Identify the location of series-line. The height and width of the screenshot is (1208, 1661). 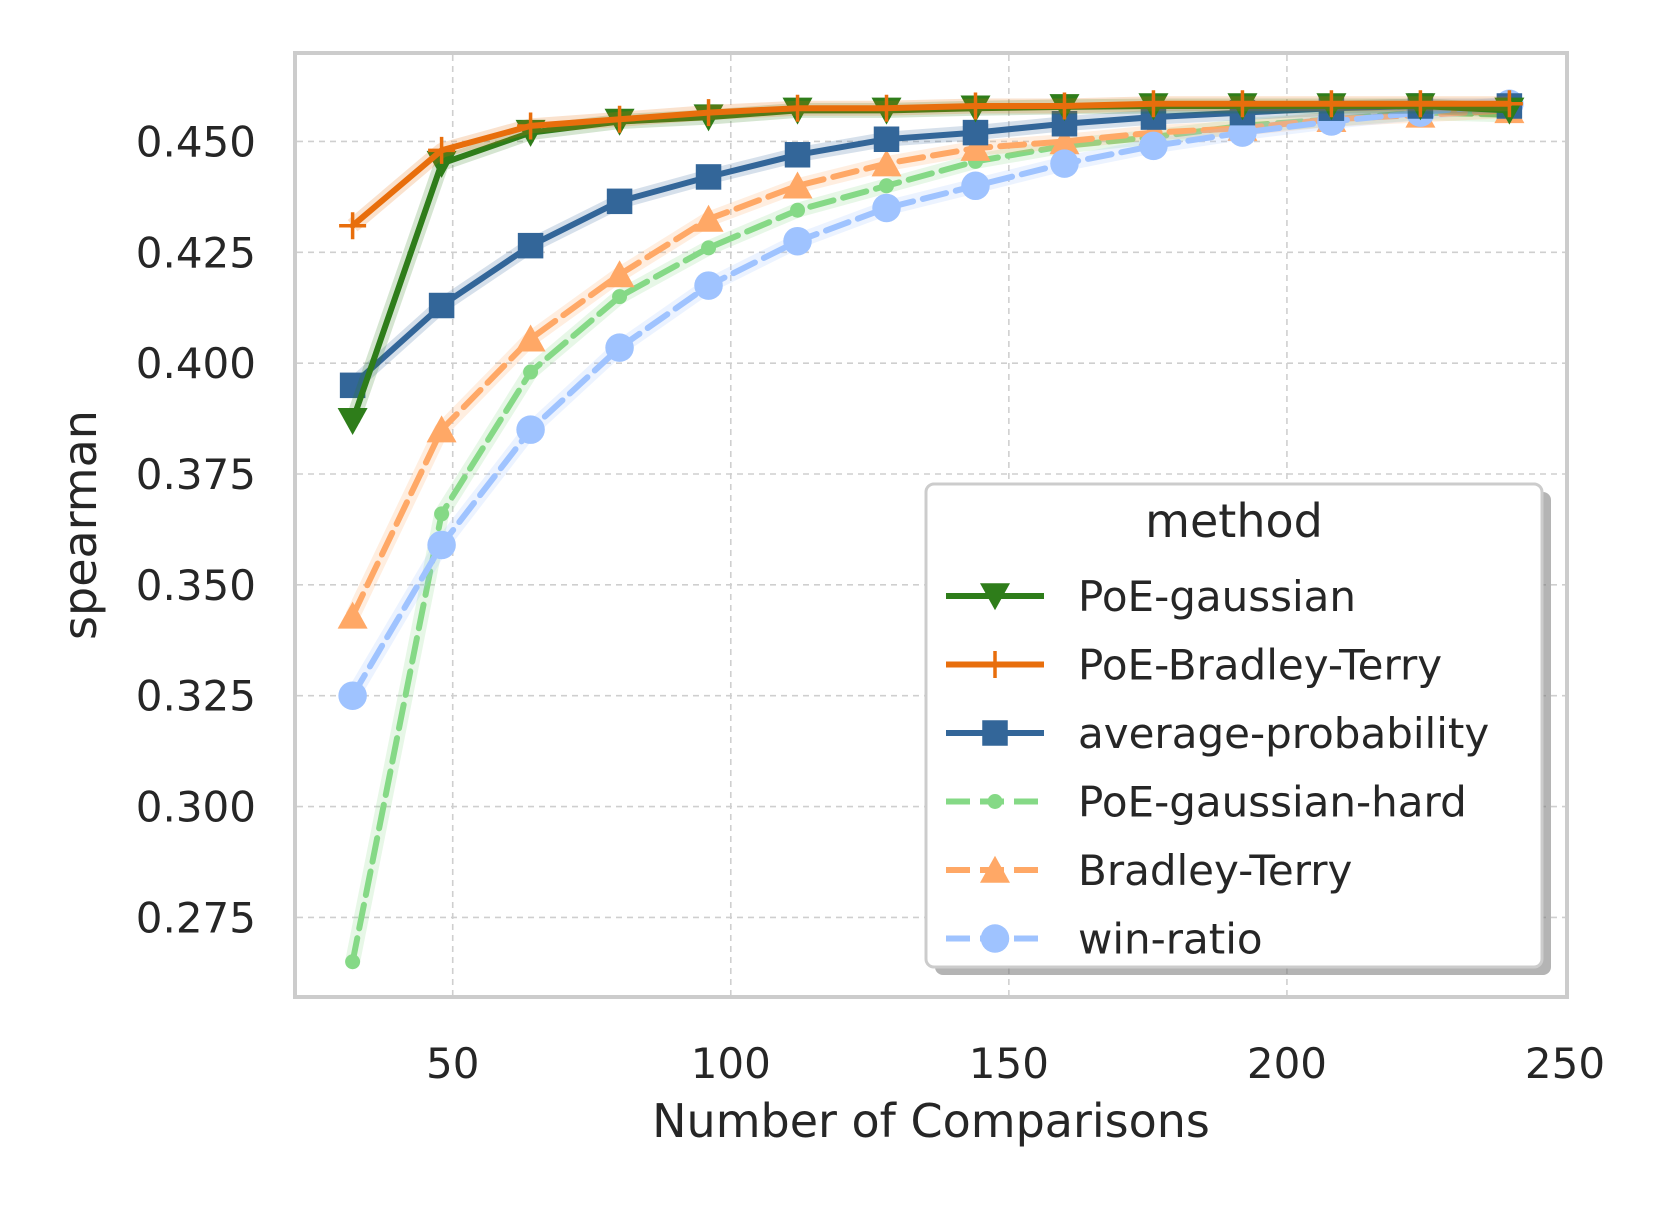
(931, 164).